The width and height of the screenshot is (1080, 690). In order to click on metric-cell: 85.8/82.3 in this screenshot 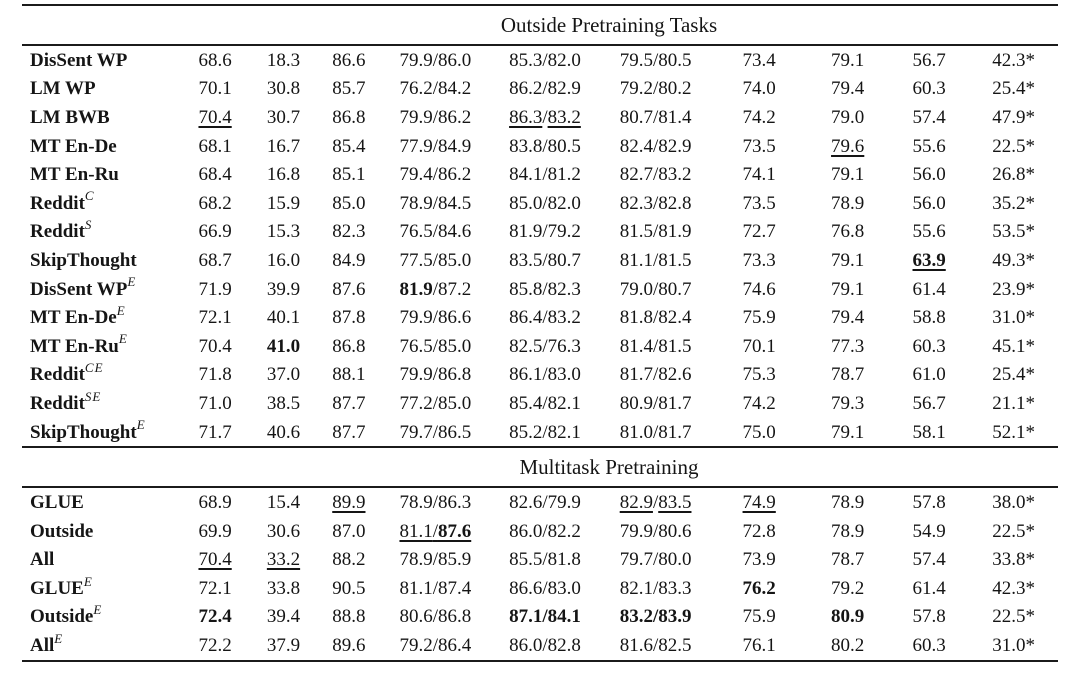, I will do `click(545, 289)`.